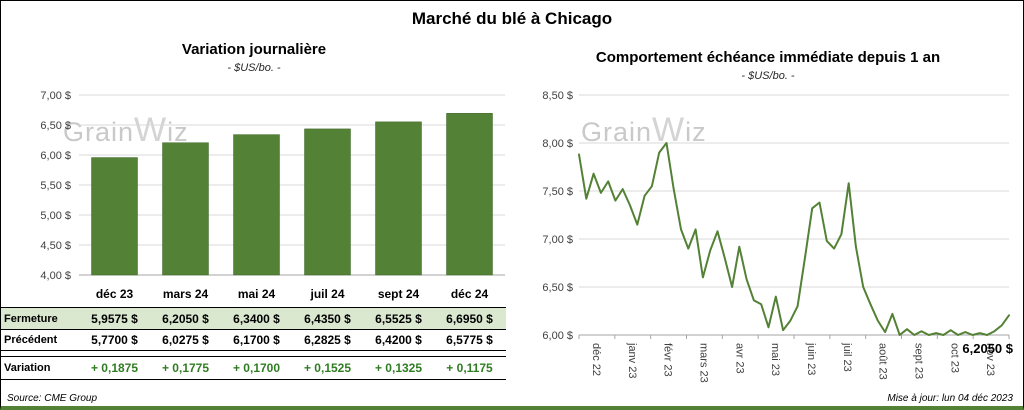 Image resolution: width=1024 pixels, height=410 pixels. What do you see at coordinates (185, 294) in the screenshot?
I see `bar-category-label: mars 24` at bounding box center [185, 294].